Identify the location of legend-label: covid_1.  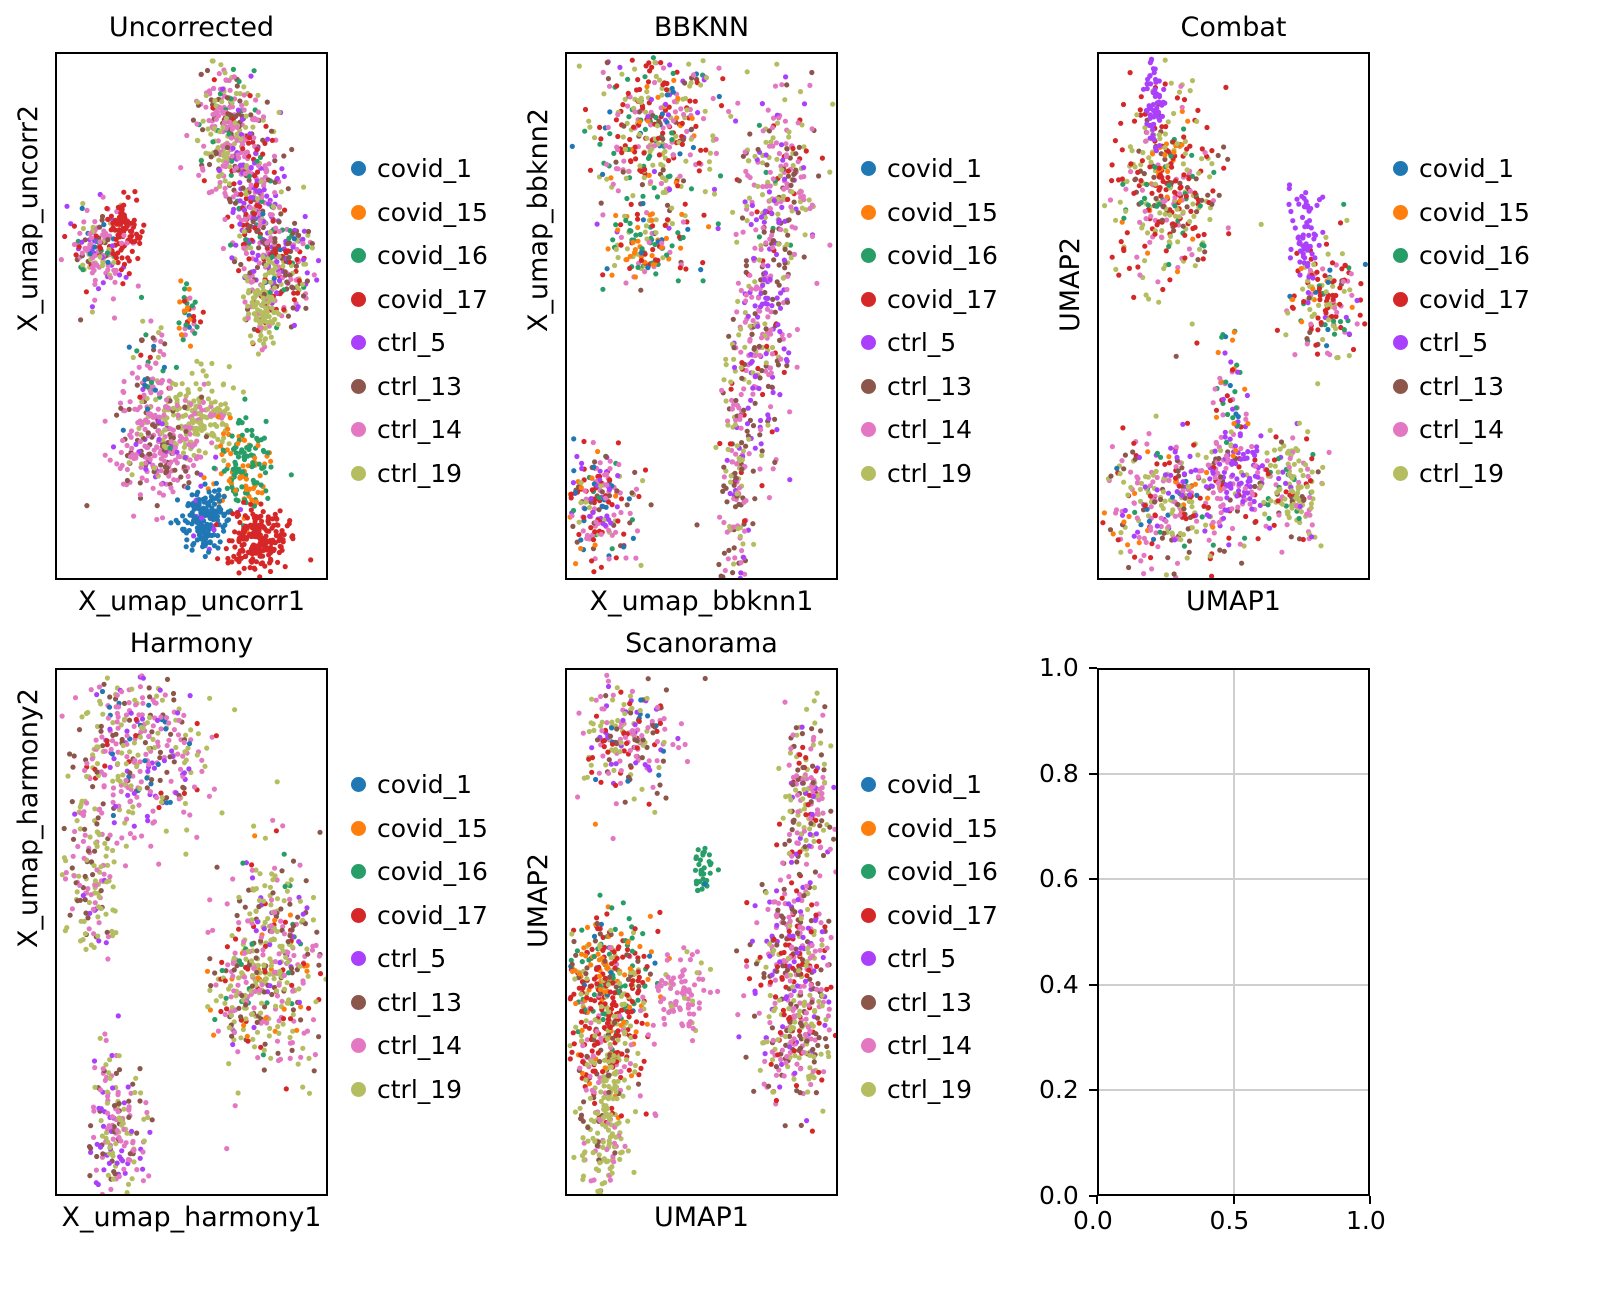
(935, 169).